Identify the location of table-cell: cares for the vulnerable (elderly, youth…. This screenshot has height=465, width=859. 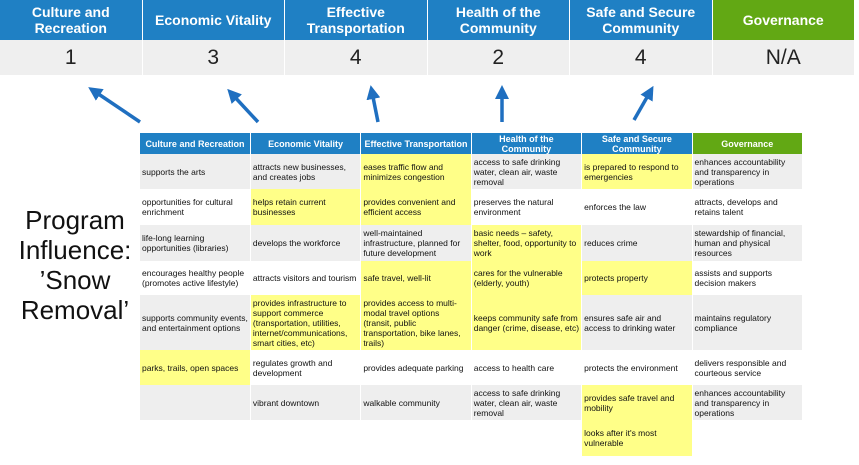
(527, 278).